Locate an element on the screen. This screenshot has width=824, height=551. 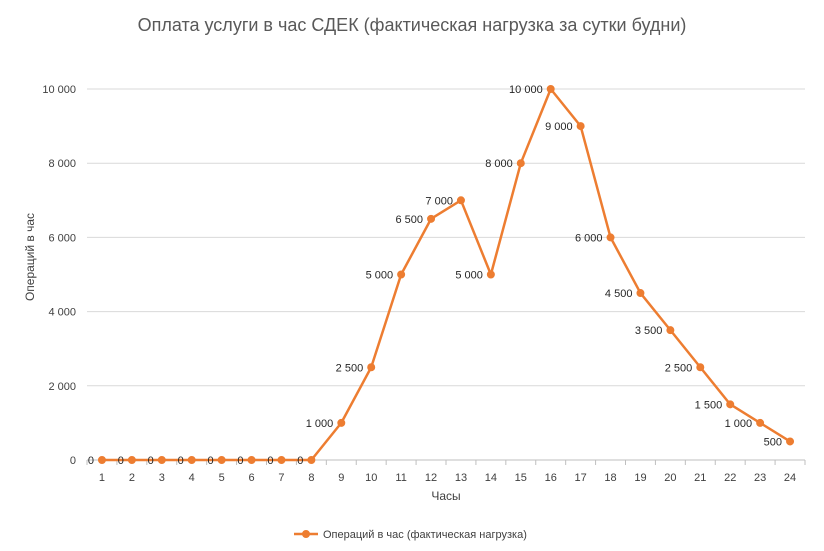
data-label: 500 is located at coordinates (773, 442).